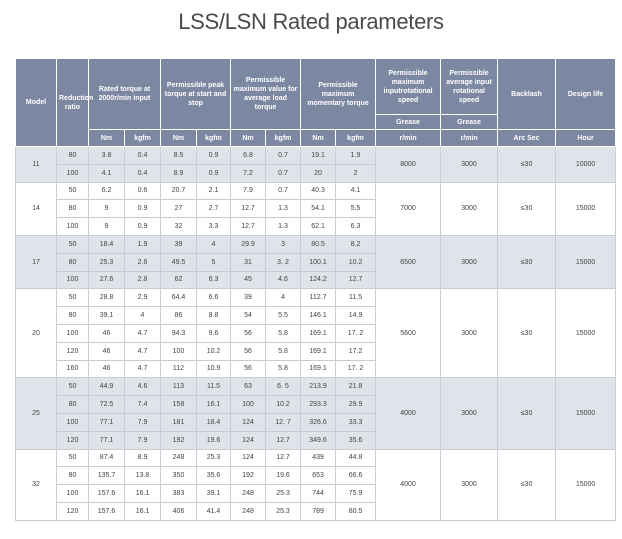 The height and width of the screenshot is (539, 622). I want to click on data-row: 120 46 4.7 100 10.2 56 5.8 169.1 17.2, so click(316, 351).